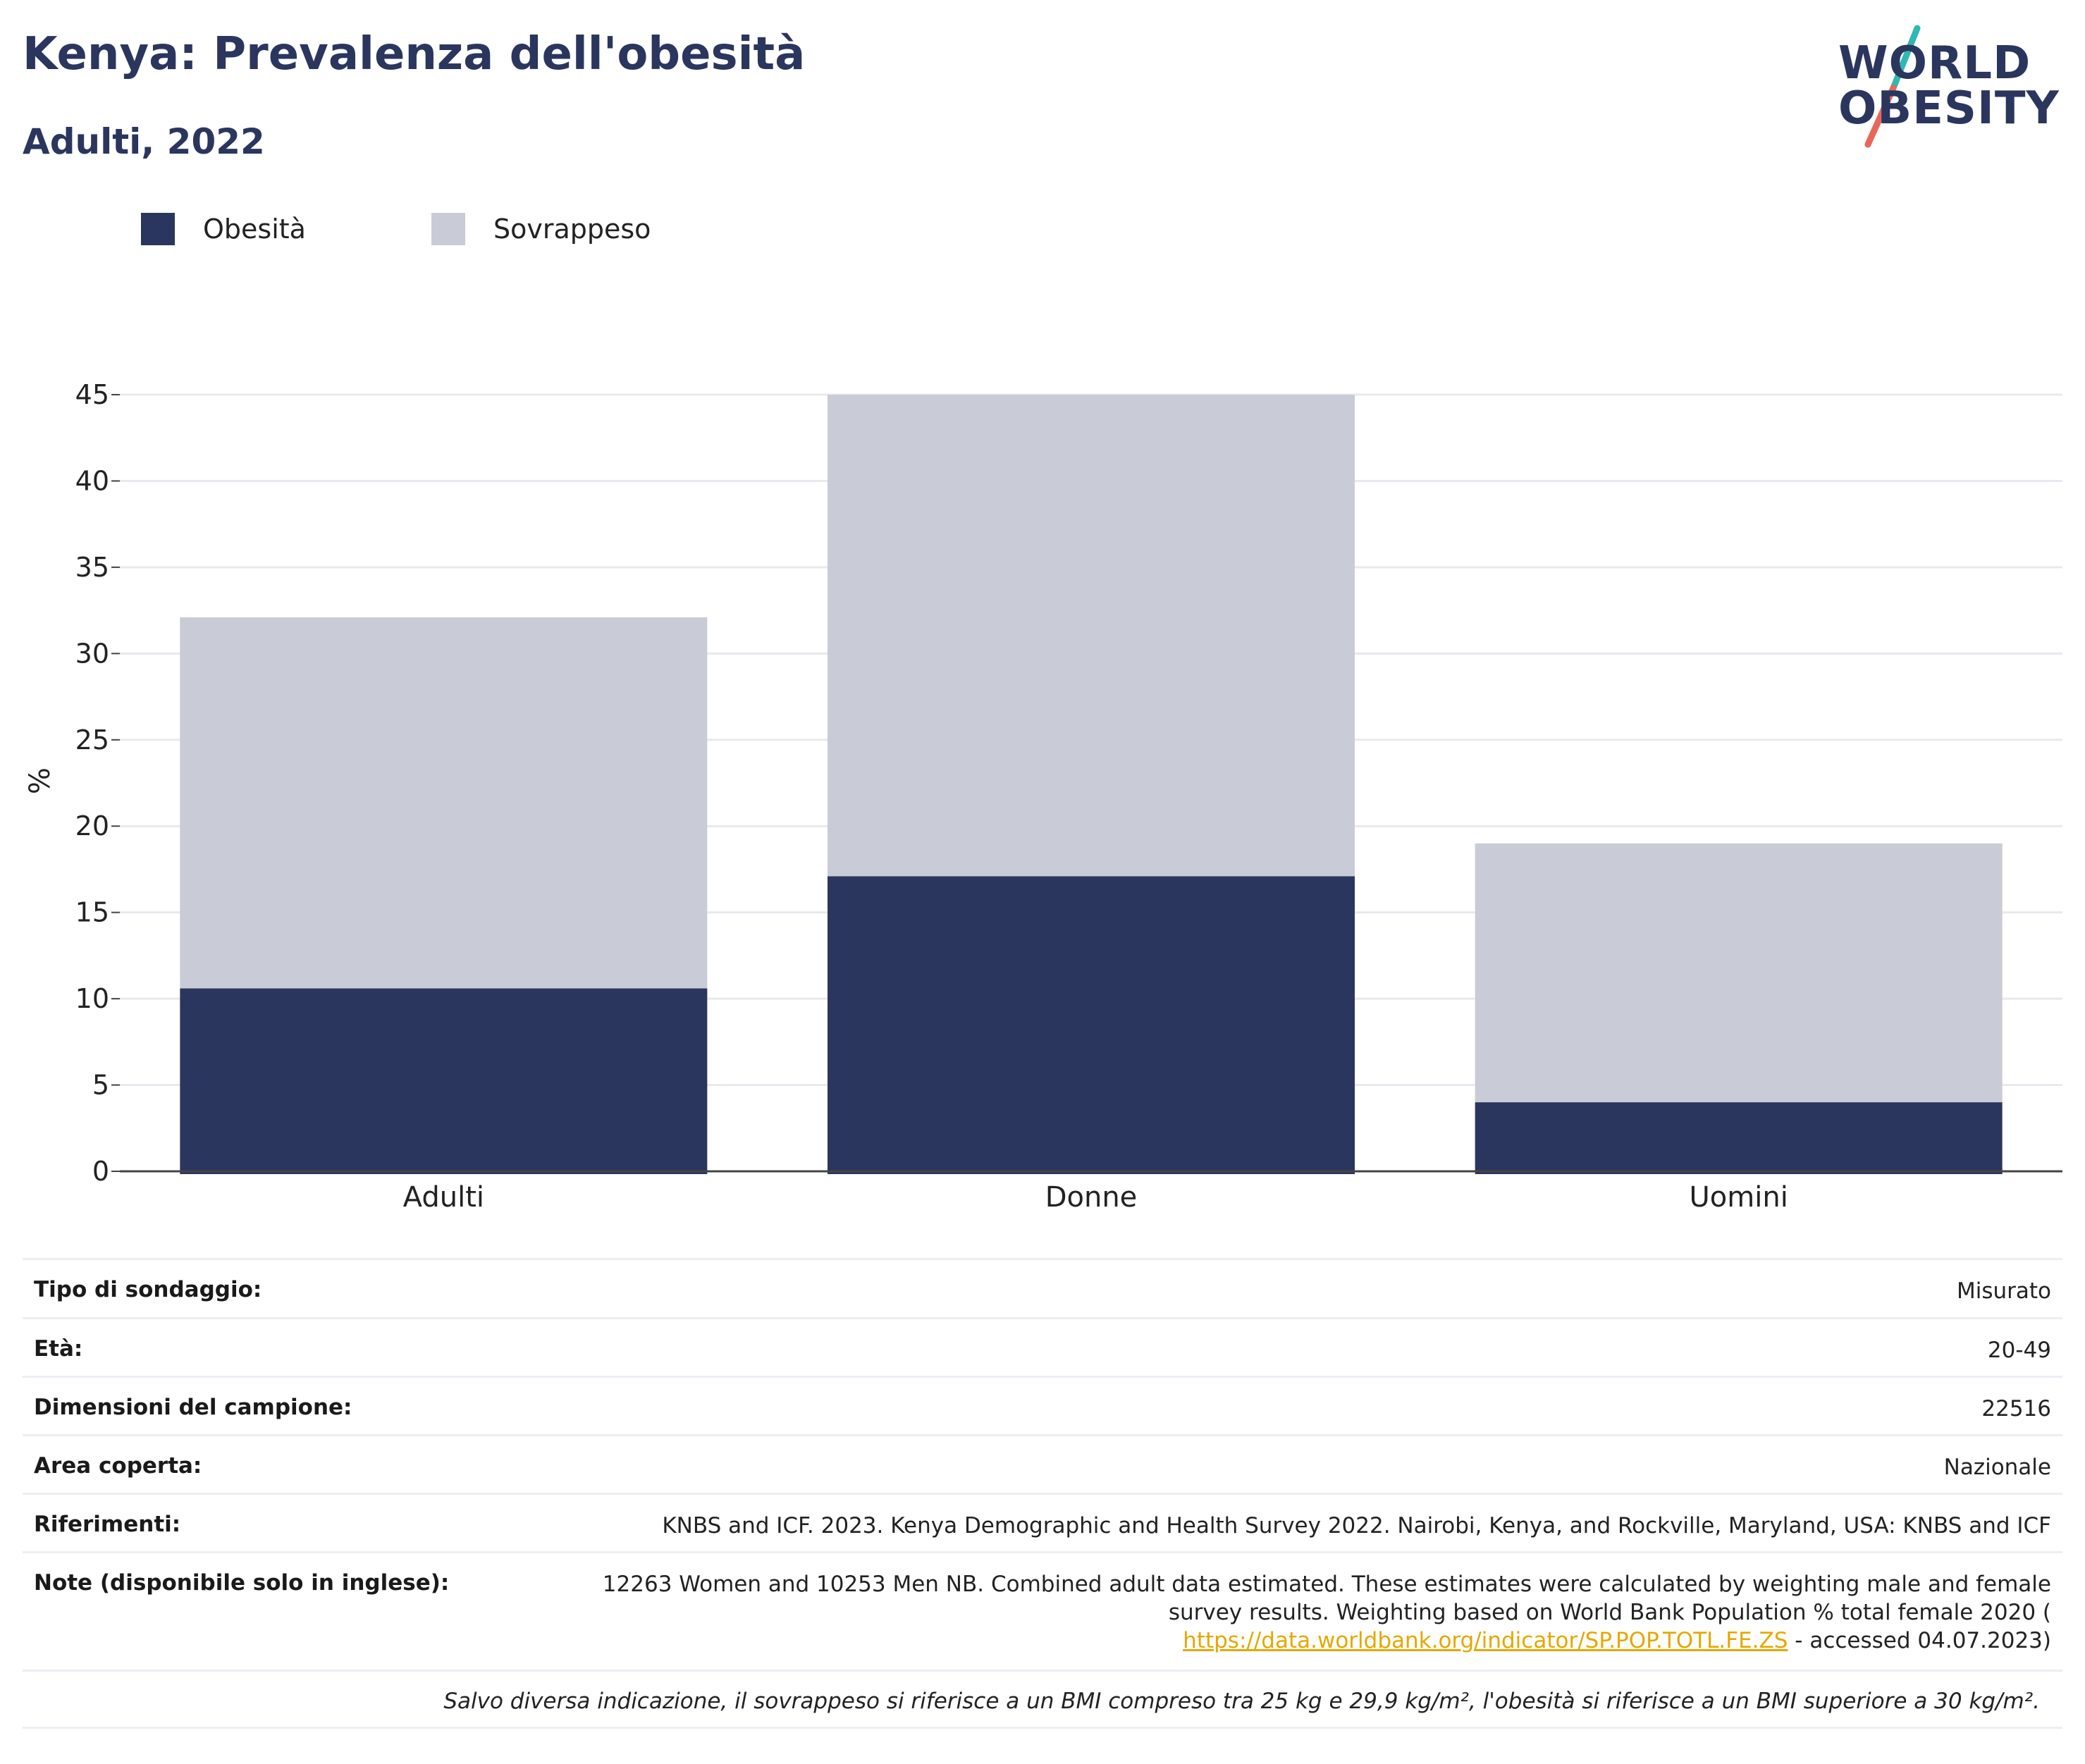 Image resolution: width=2085 pixels, height=1764 pixels. Describe the element at coordinates (443, 1197) in the screenshot. I see `x-tick-label-adulti: Adulti` at that location.